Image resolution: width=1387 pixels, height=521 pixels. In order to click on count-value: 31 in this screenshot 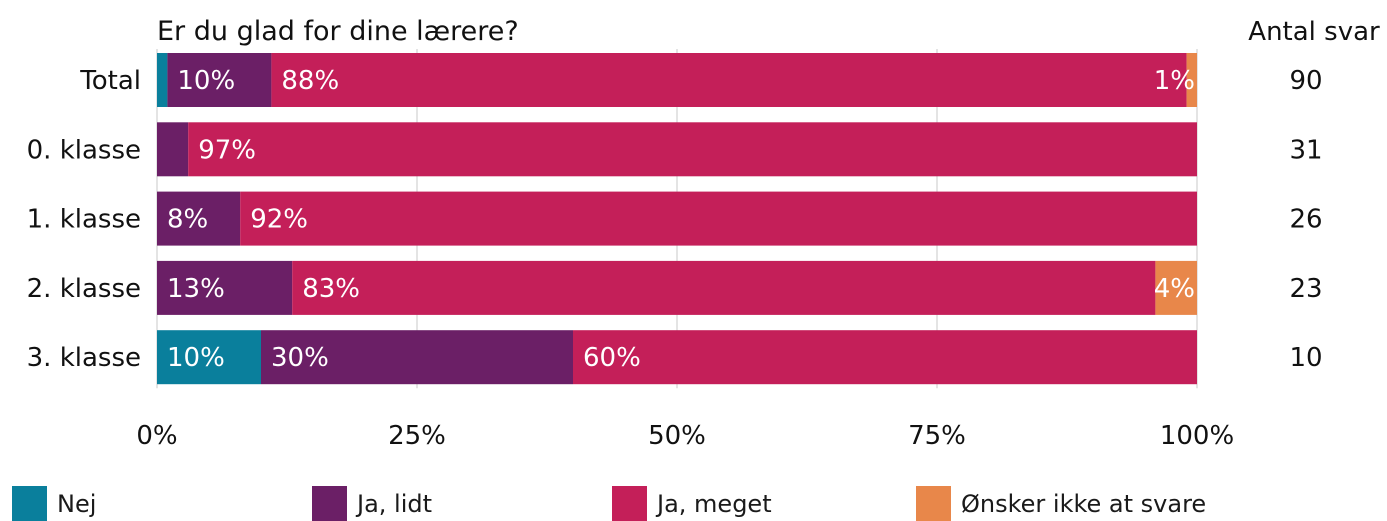, I will do `click(1305, 150)`.